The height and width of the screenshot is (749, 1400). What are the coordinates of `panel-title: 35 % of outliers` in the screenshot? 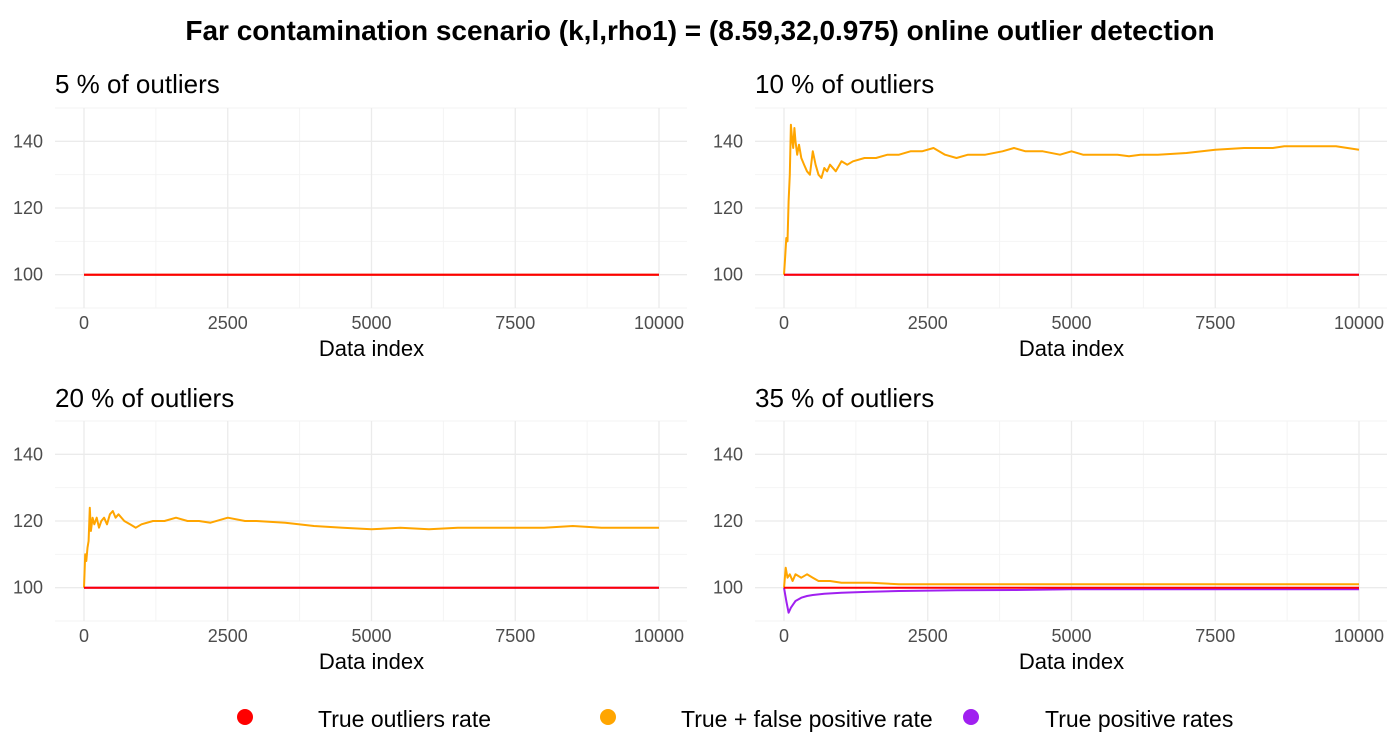 It's located at (844, 398).